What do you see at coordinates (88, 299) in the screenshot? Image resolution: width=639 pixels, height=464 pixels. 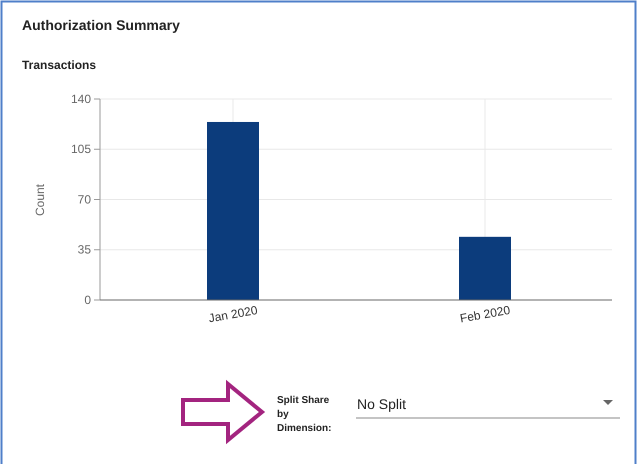 I see `y-tick-label: 0` at bounding box center [88, 299].